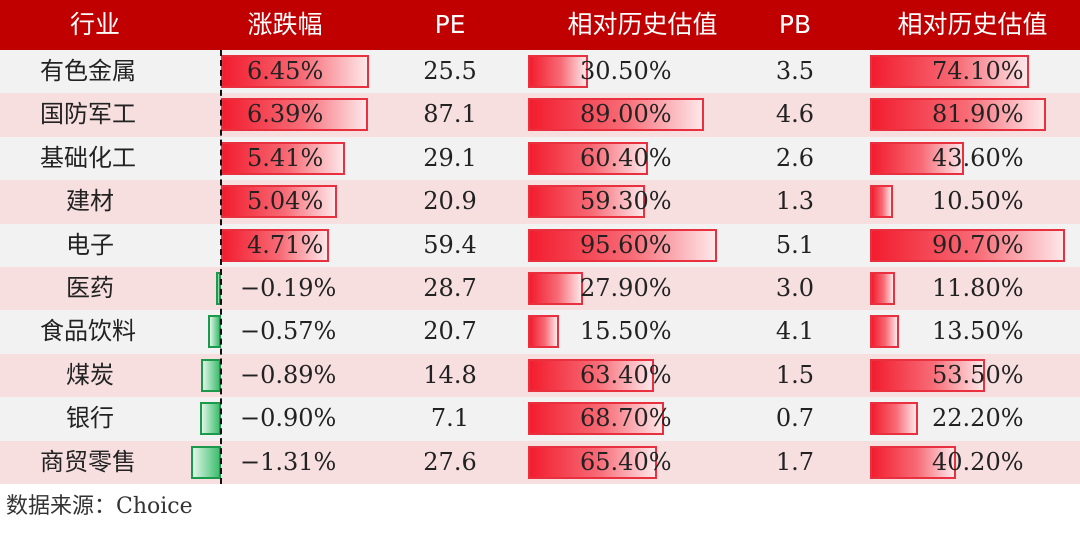 Image resolution: width=1080 pixels, height=538 pixels. I want to click on industry-name: 医药, so click(90, 288).